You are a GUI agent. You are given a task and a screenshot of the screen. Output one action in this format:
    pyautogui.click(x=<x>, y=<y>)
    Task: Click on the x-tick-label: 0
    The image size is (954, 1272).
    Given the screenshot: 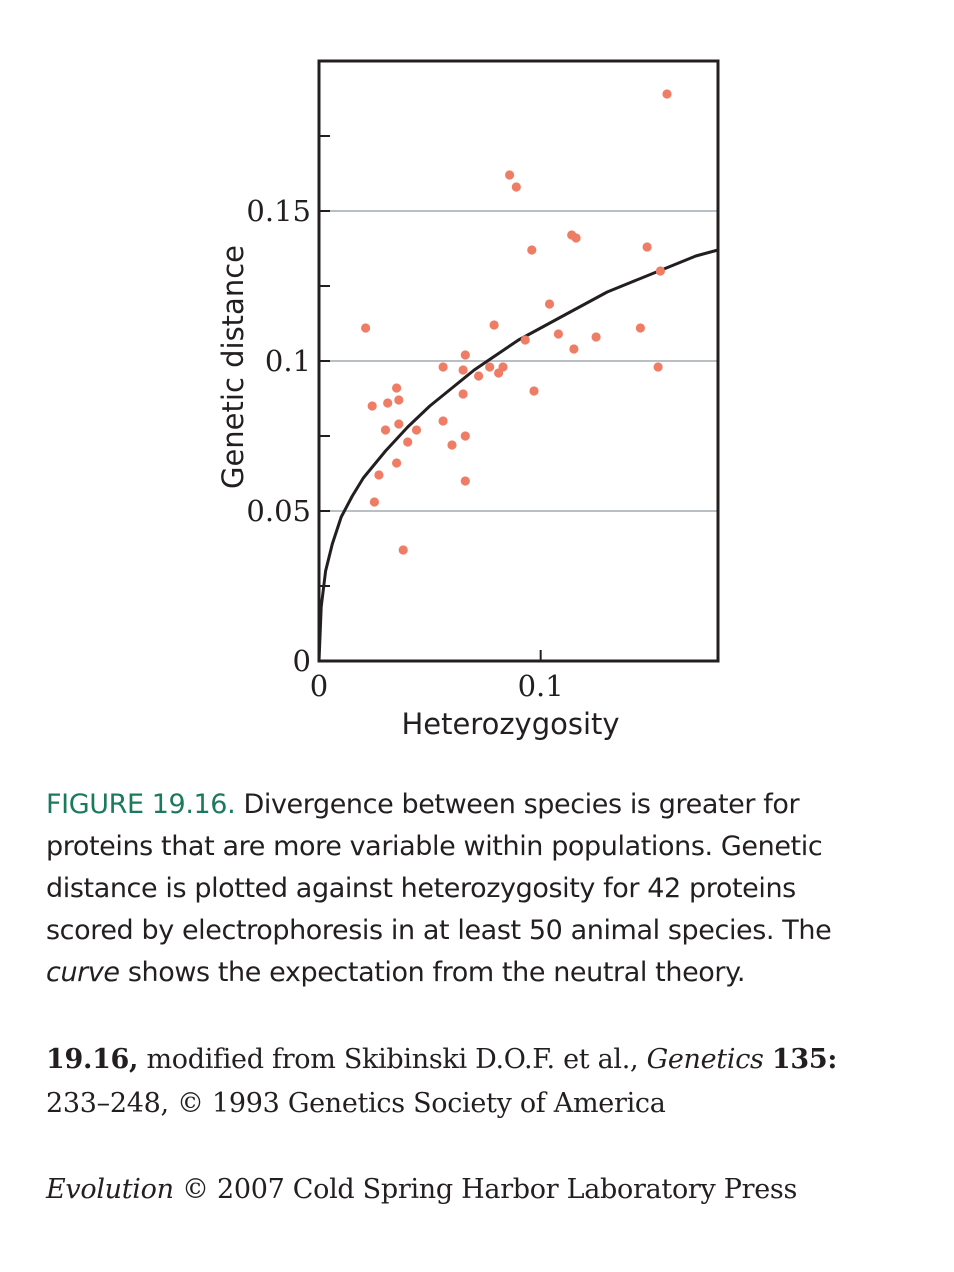 What is the action you would take?
    pyautogui.click(x=319, y=686)
    